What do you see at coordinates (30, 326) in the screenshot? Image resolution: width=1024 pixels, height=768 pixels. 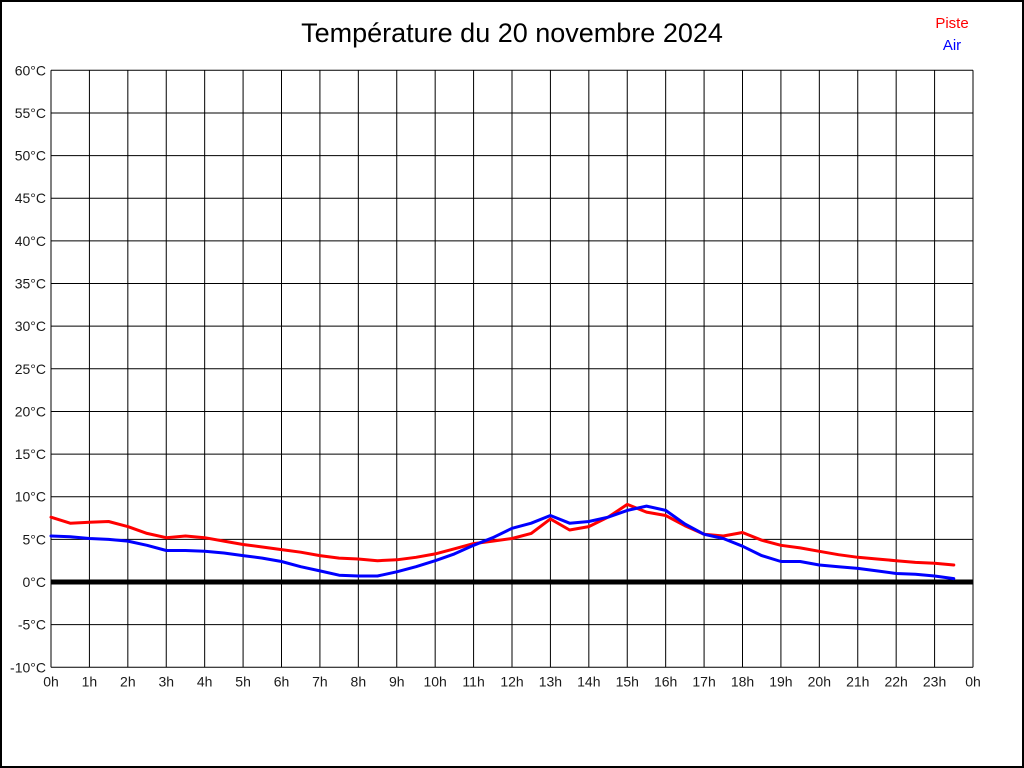 I see `y-tick-label: 30°C` at bounding box center [30, 326].